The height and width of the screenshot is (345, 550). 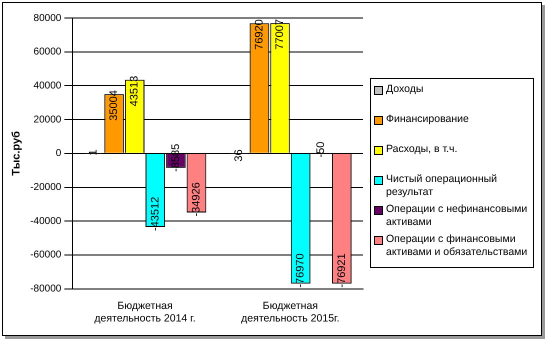 What do you see at coordinates (422, 149) in the screenshot?
I see `legend-label: Расходы, в т.ч.` at bounding box center [422, 149].